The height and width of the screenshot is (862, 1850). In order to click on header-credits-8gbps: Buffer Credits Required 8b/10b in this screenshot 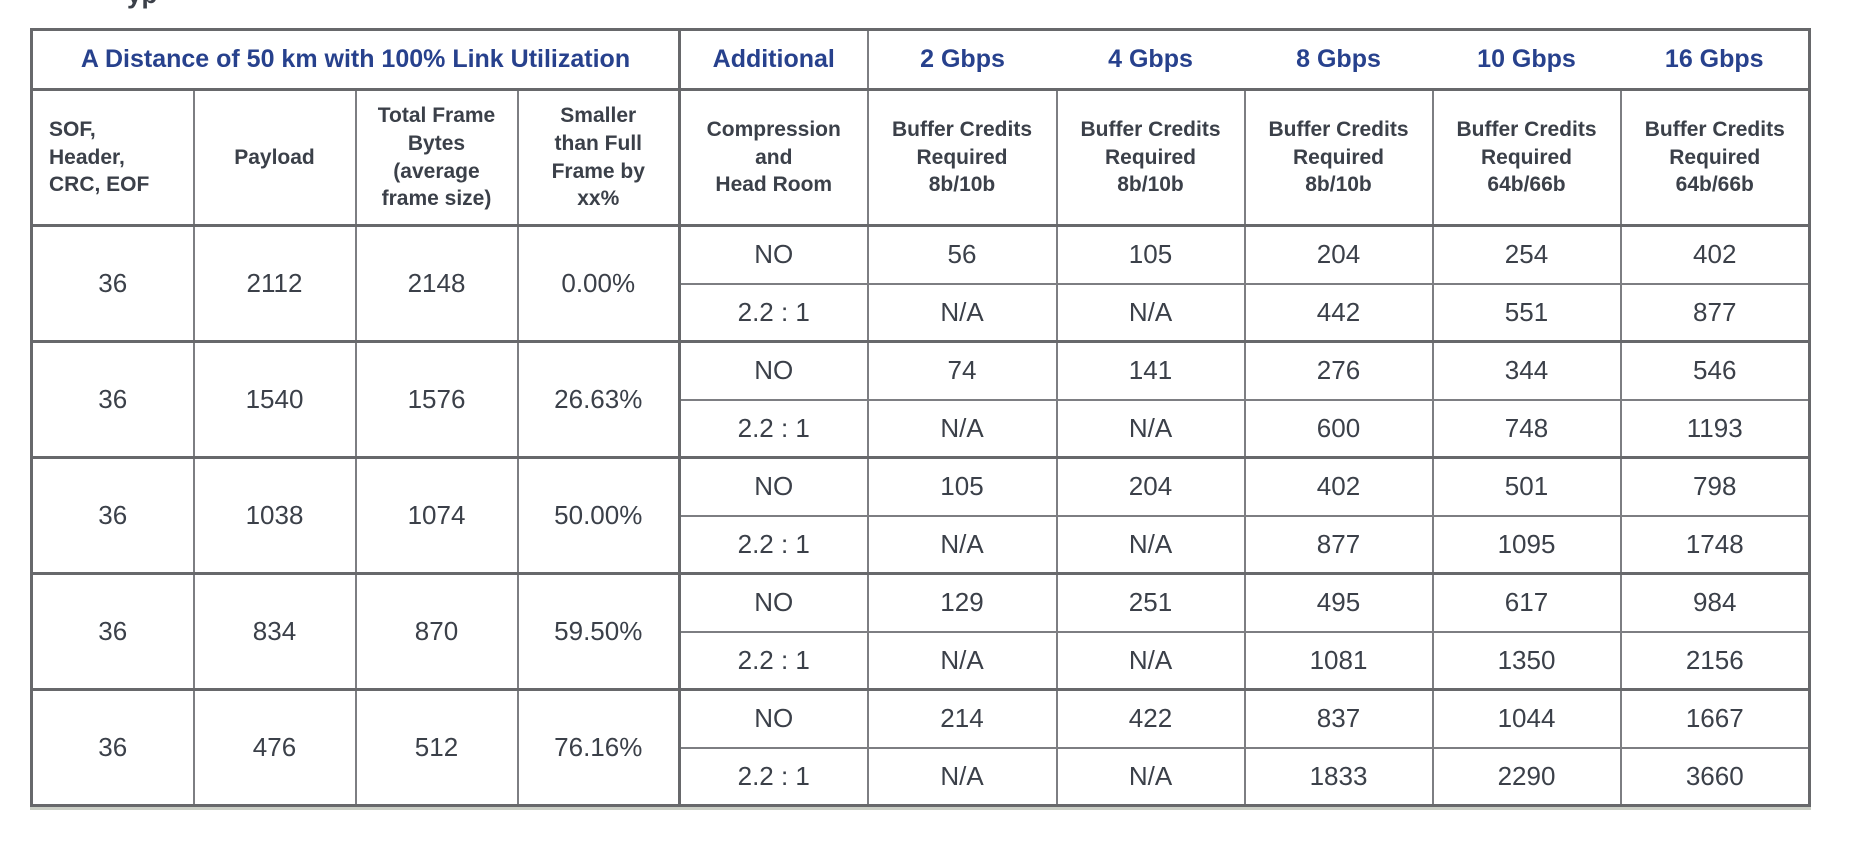, I will do `click(1338, 157)`.